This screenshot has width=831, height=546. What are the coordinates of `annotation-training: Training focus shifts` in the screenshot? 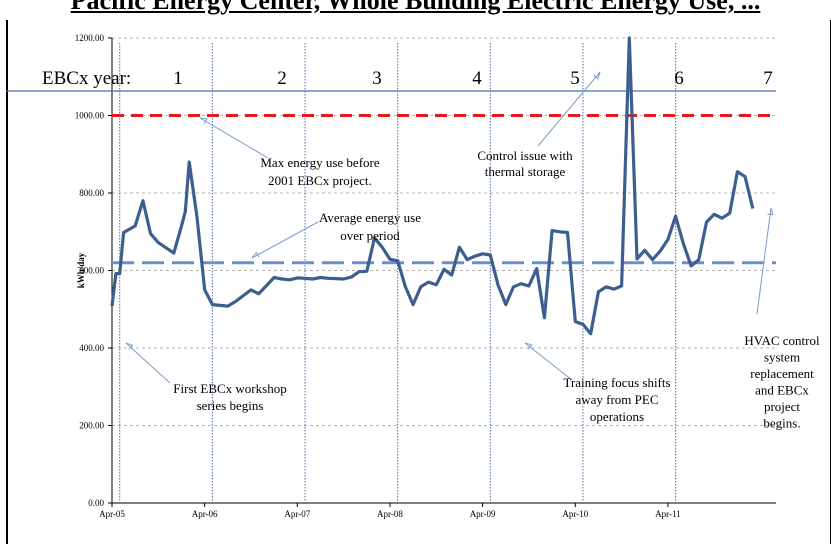 It's located at (616, 382).